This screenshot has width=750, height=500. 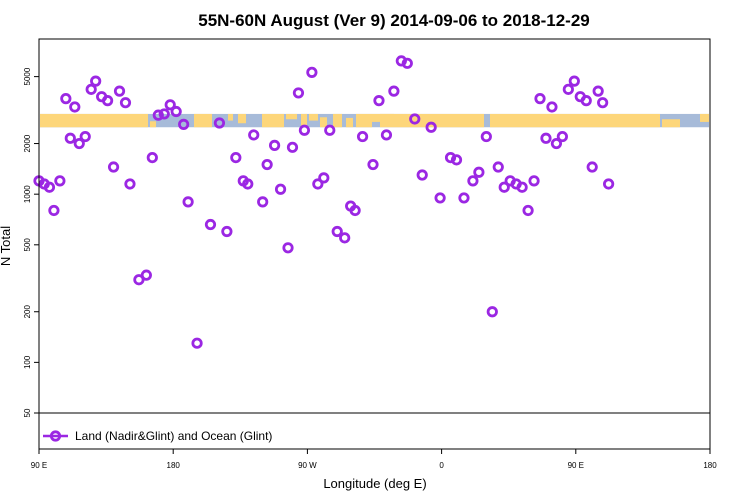 I want to click on legend-label: Land (Nadir&Glint) and Ocean (Glint), so click(x=173, y=436).